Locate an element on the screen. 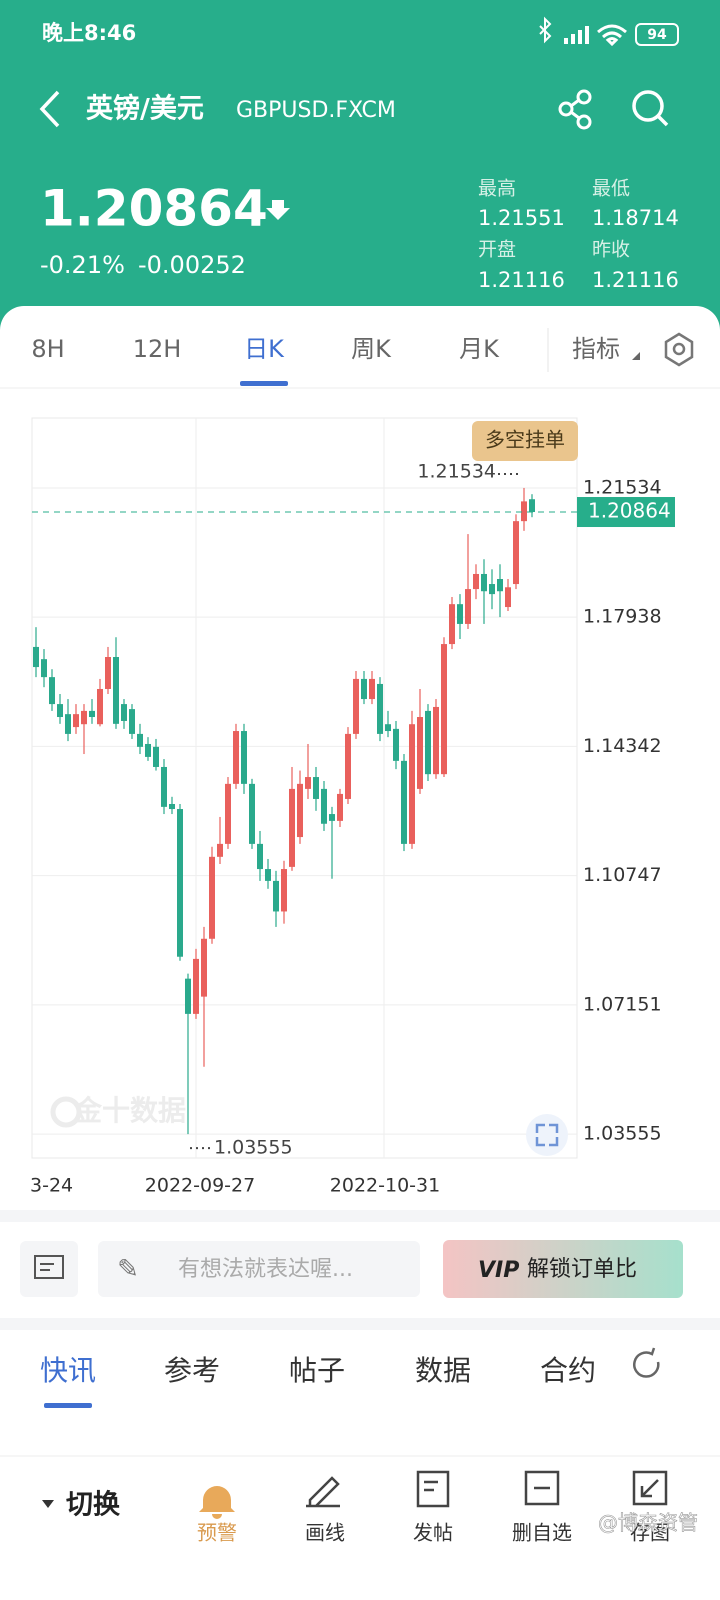 Image resolution: width=720 pixels, height=1600 pixels. price: 1.20864 is located at coordinates (154, 209).